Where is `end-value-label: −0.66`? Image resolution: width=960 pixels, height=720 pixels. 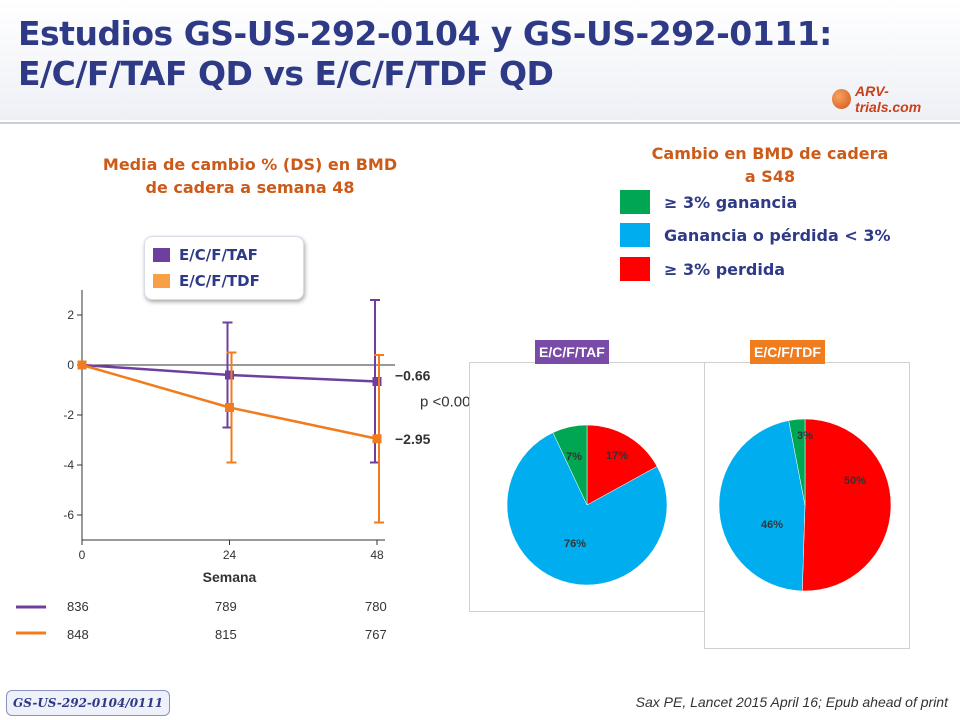 end-value-label: −0.66 is located at coordinates (413, 376).